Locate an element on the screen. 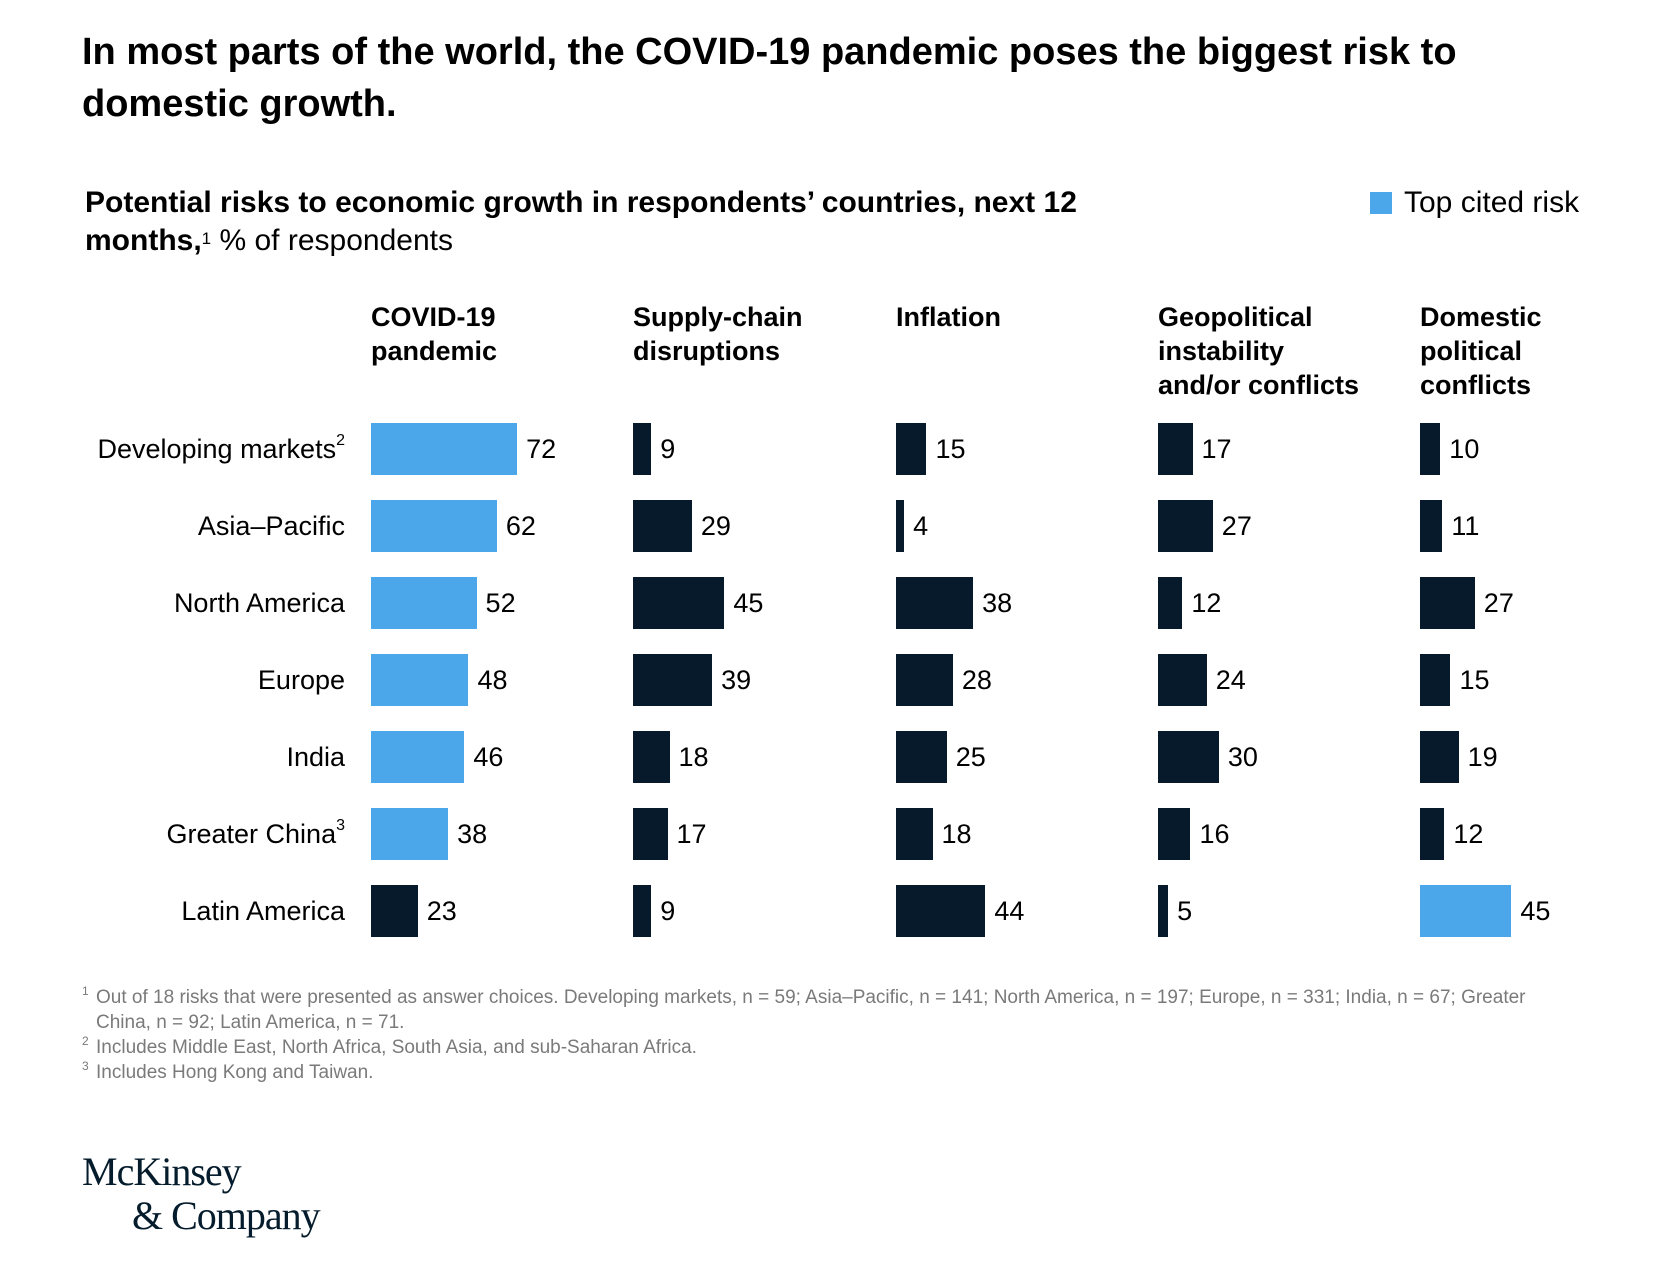  bar-value-label: 24 is located at coordinates (1230, 680).